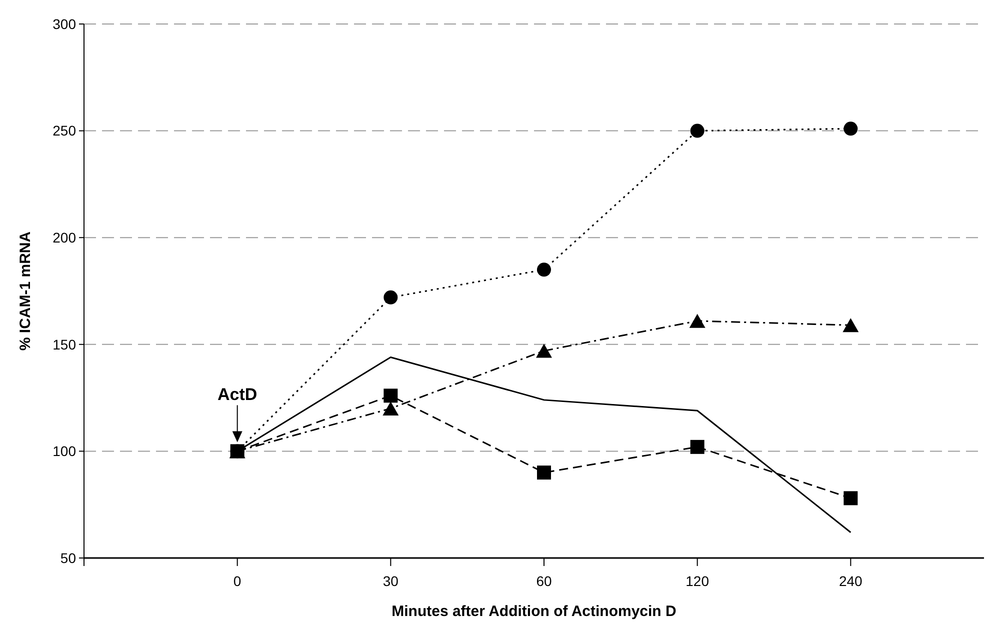 This screenshot has height=630, width=992. I want to click on x-tick-label: 240, so click(850, 581).